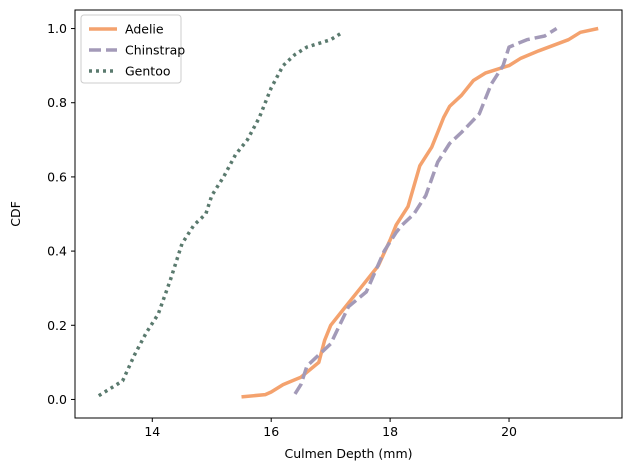 This screenshot has width=630, height=470. What do you see at coordinates (152, 431) in the screenshot?
I see `x-tick-label: 14` at bounding box center [152, 431].